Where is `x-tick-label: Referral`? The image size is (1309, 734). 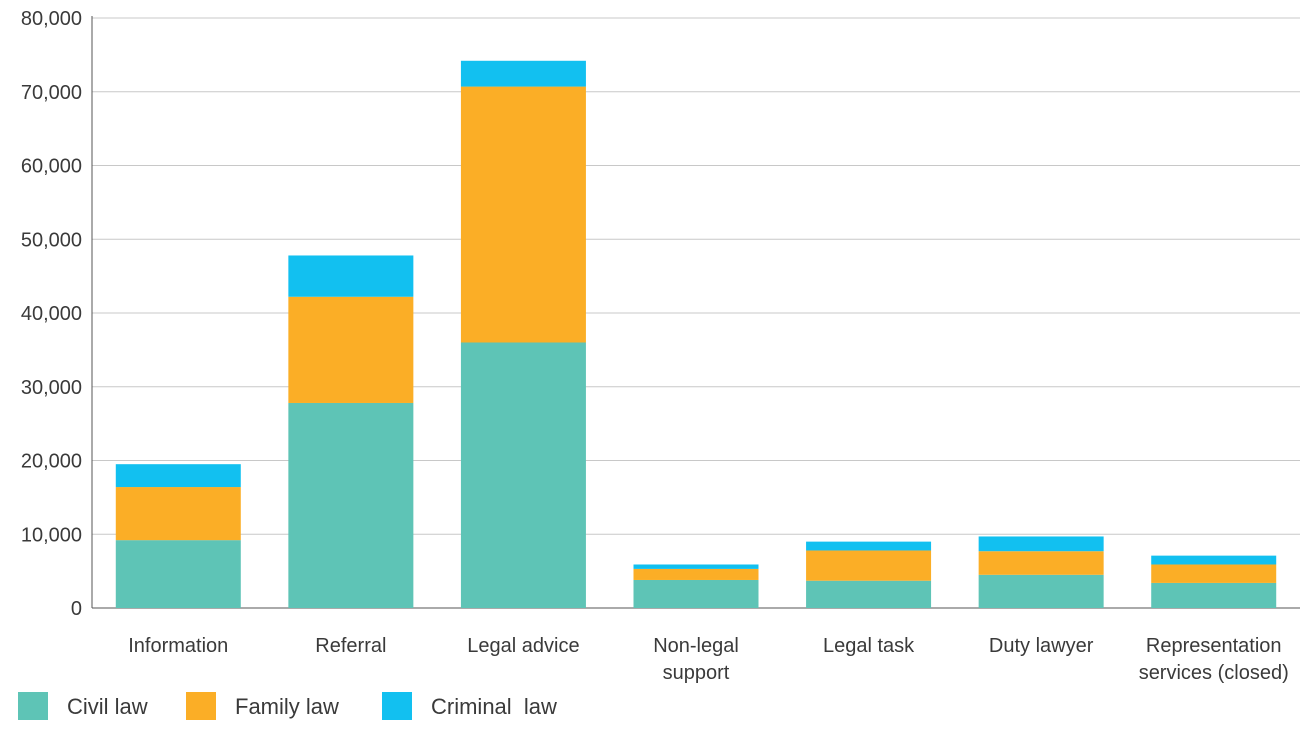 x-tick-label: Referral is located at coordinates (350, 646).